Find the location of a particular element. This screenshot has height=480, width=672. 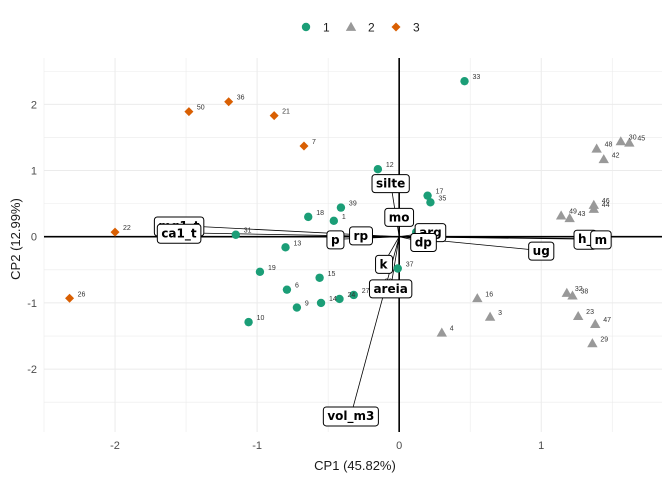

point-label: 45 is located at coordinates (641, 139).